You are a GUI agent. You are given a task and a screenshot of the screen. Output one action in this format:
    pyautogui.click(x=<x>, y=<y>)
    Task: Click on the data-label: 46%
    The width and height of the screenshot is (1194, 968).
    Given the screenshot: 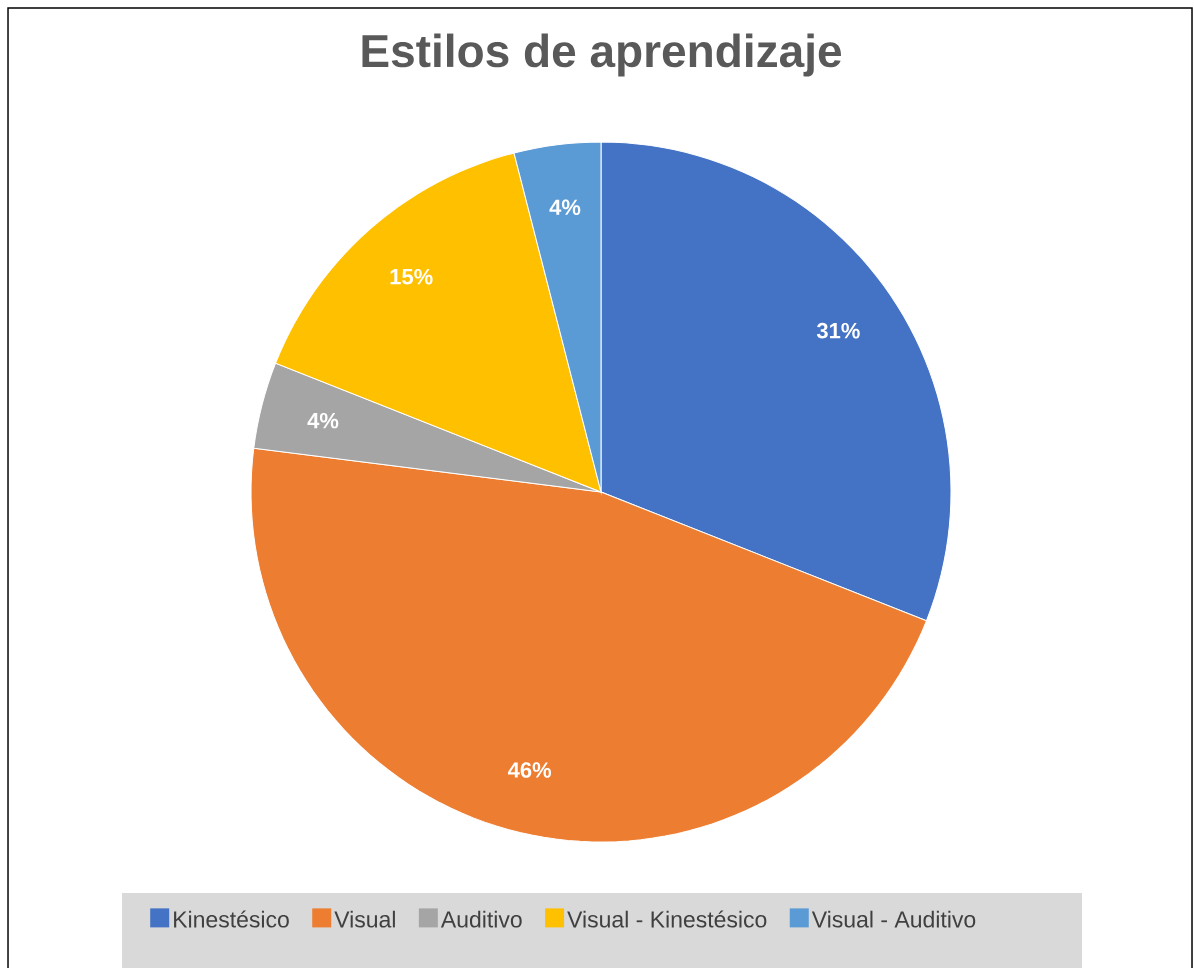 What is the action you would take?
    pyautogui.click(x=529, y=770)
    